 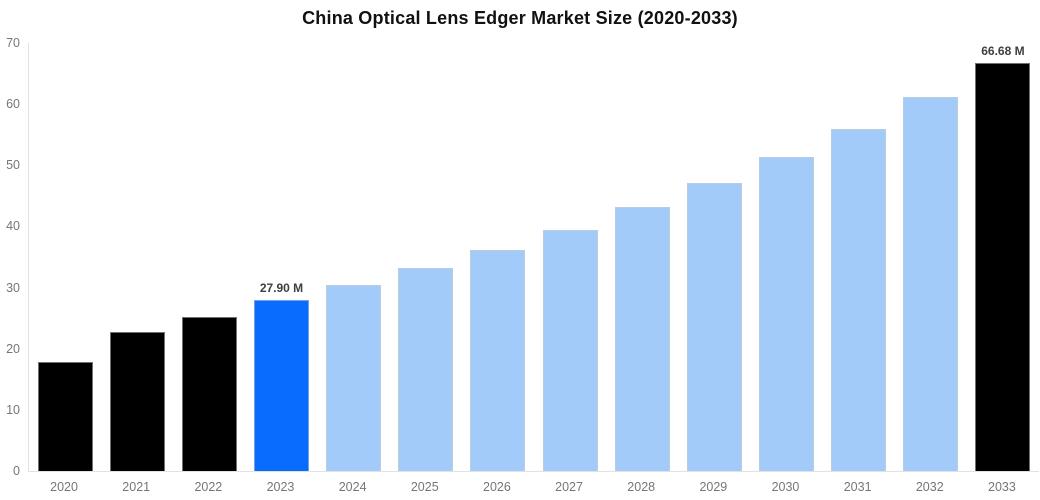 I want to click on bar-2029, so click(x=714, y=327).